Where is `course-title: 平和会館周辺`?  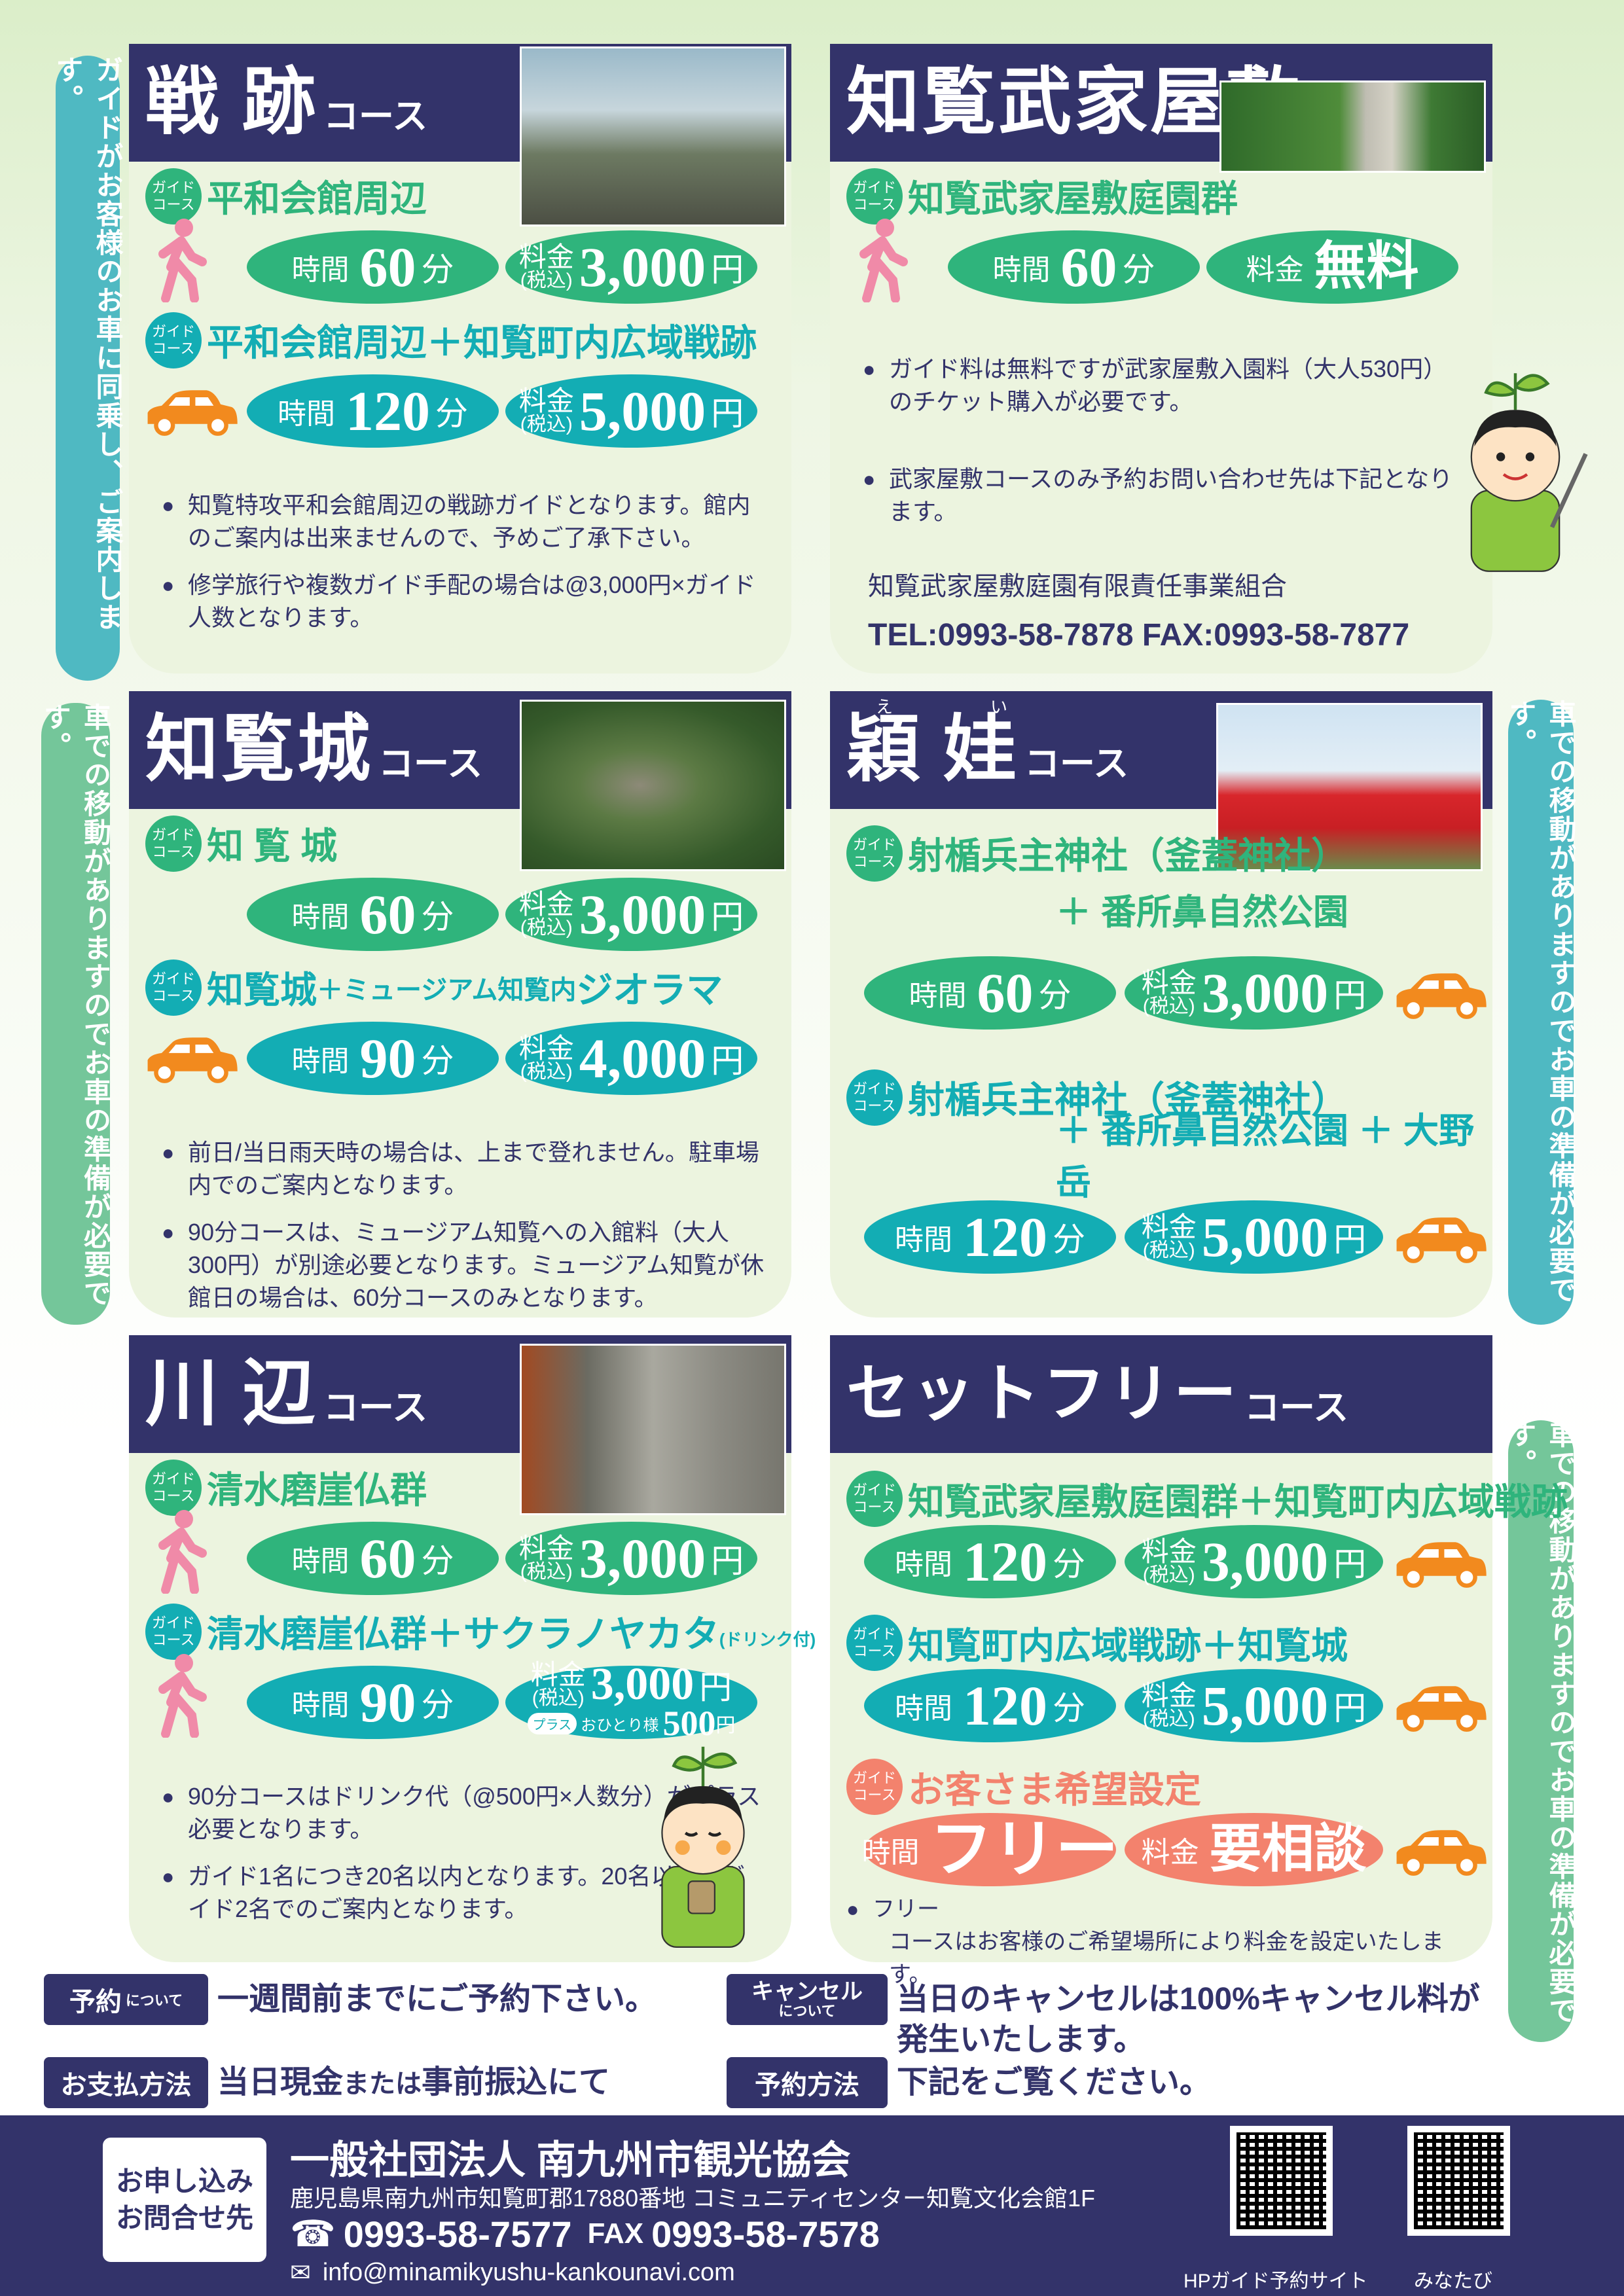 course-title: 平和会館周辺 is located at coordinates (317, 198).